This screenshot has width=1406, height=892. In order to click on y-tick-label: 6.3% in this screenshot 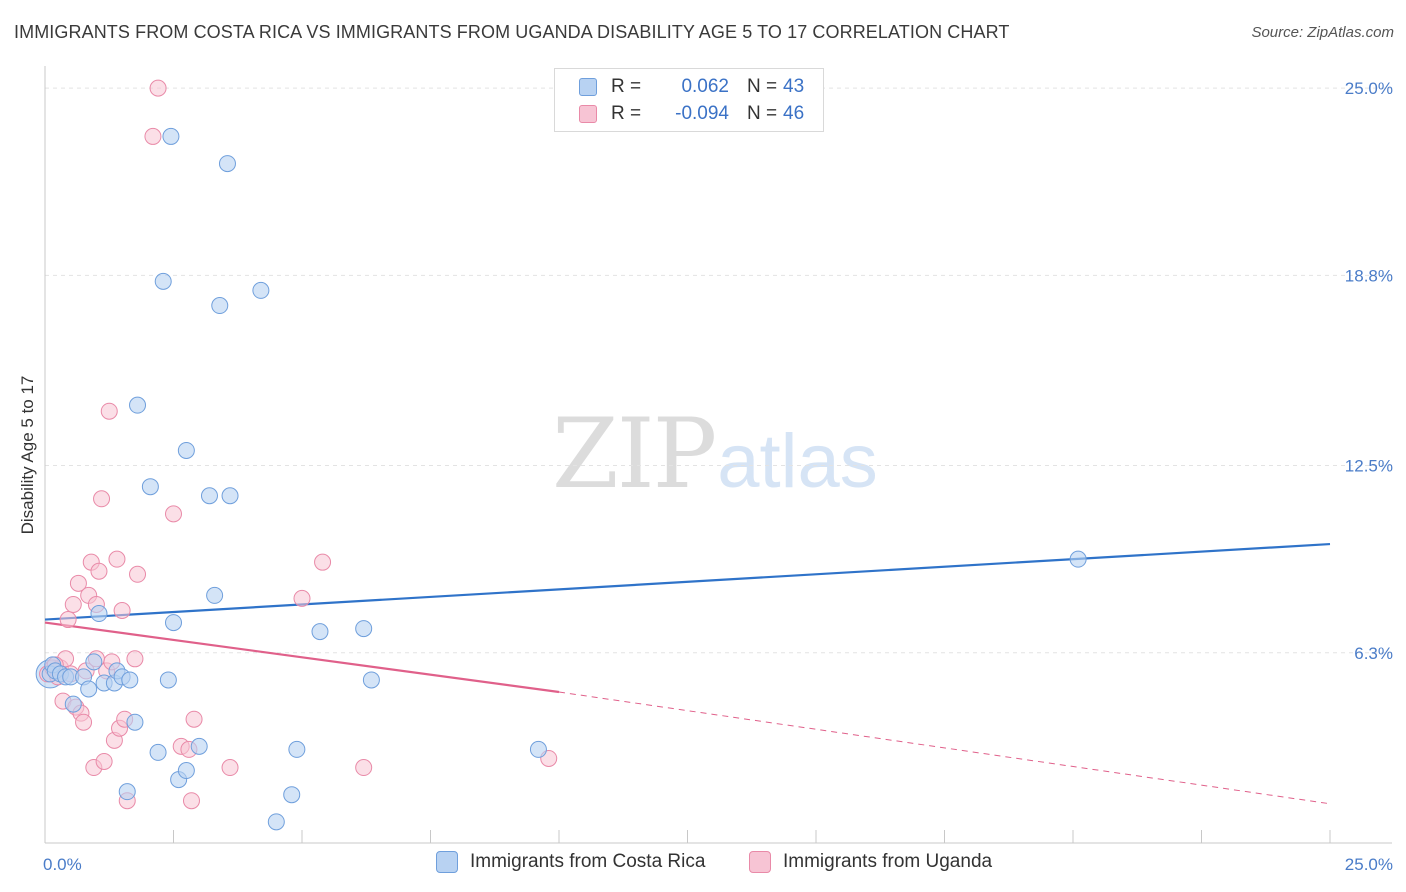, I will do `click(1373, 653)`.